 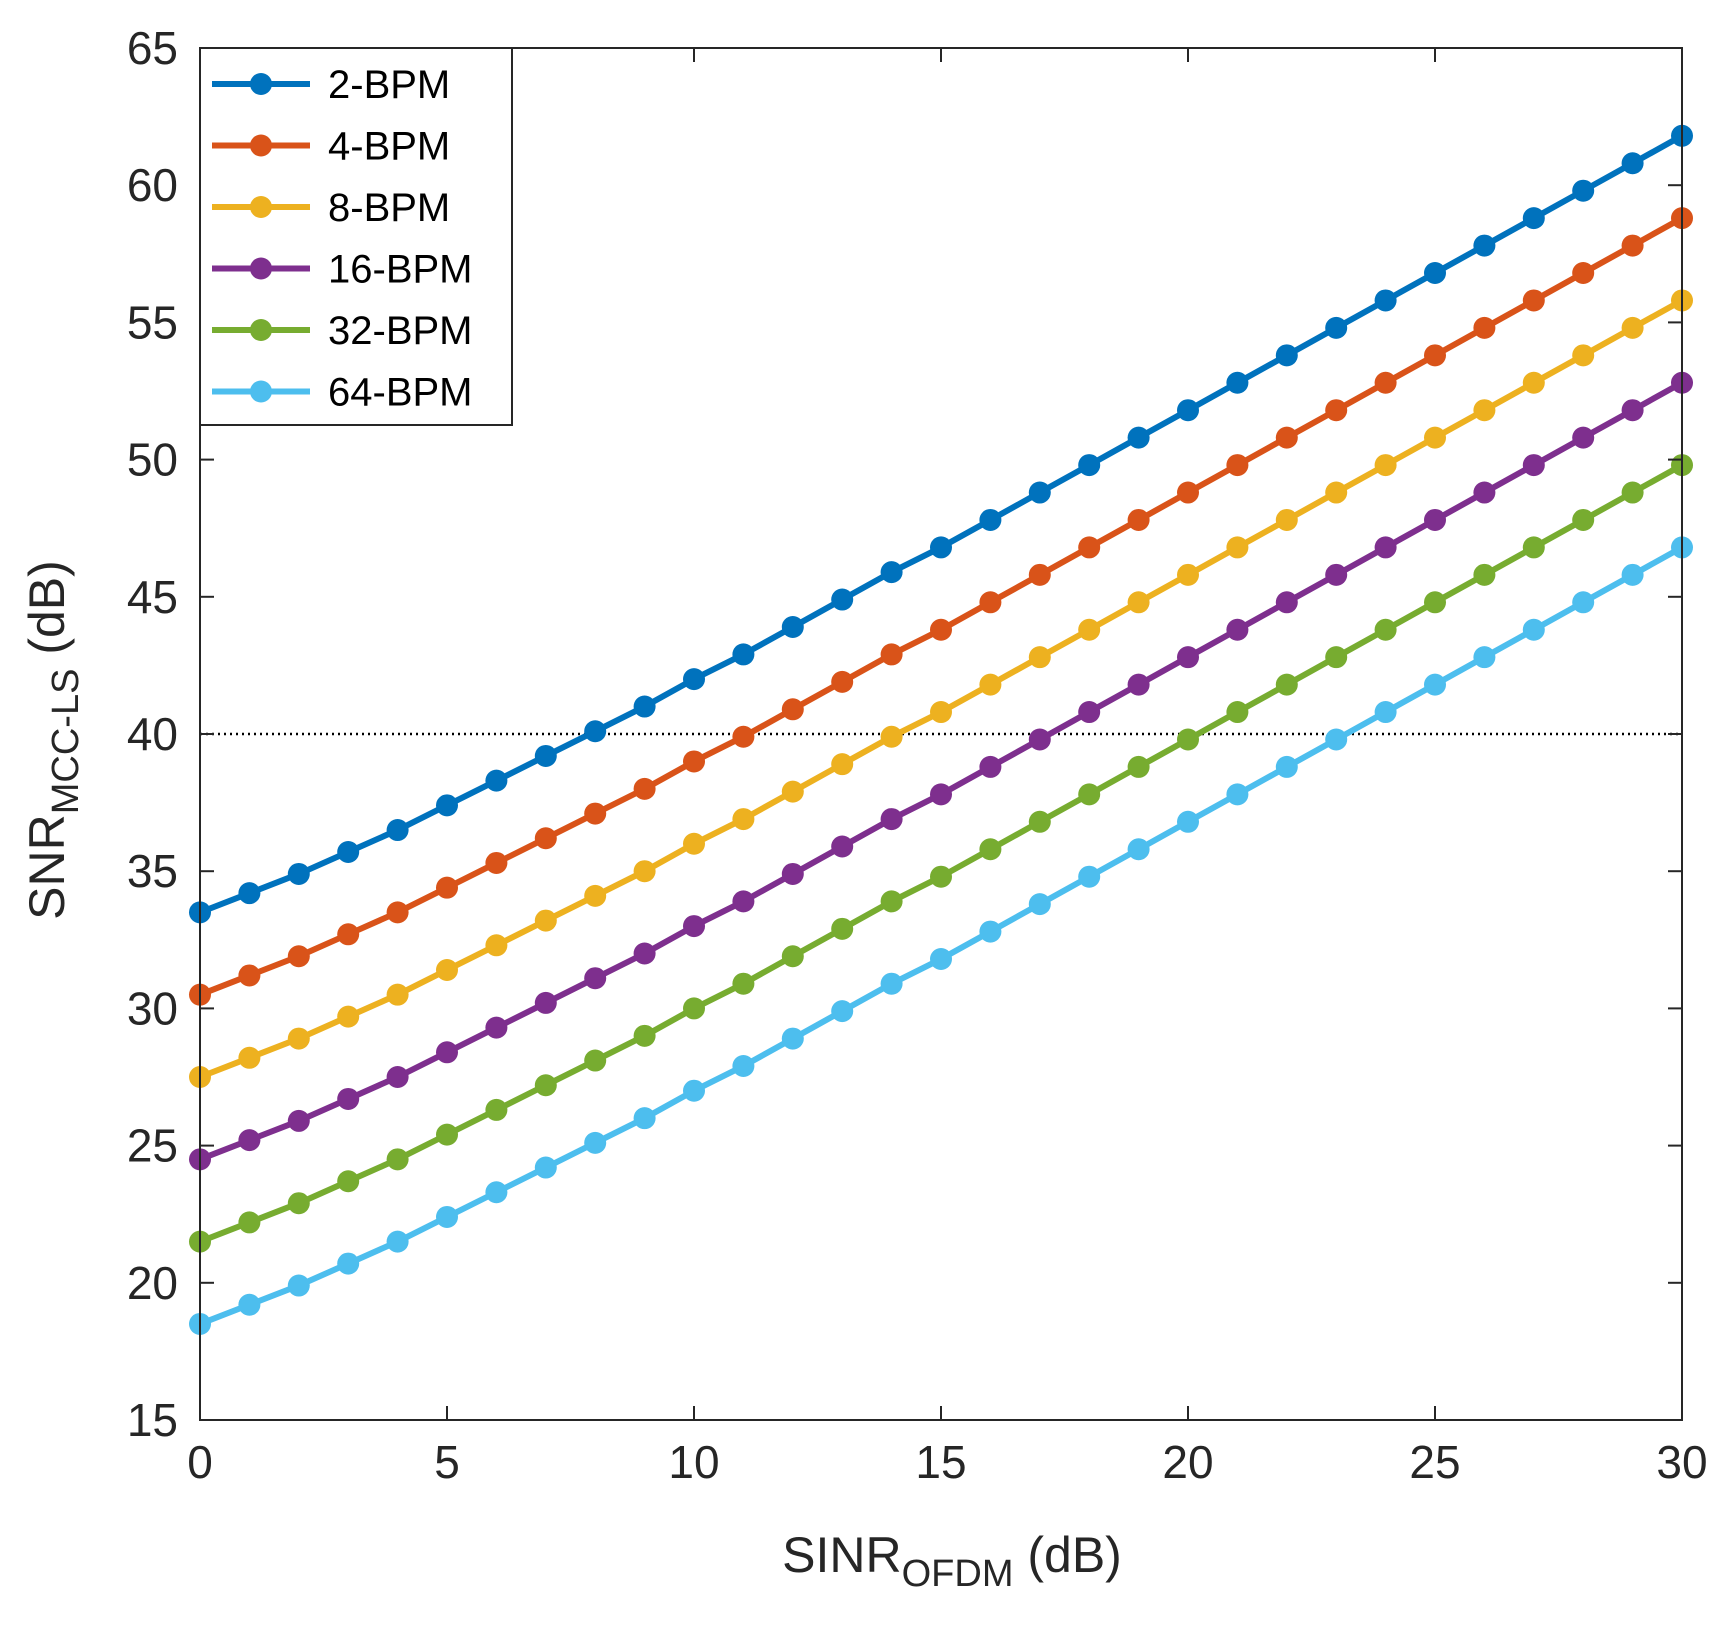 What do you see at coordinates (958, 1574) in the screenshot?
I see `x-axis-label-subscript: OFDM` at bounding box center [958, 1574].